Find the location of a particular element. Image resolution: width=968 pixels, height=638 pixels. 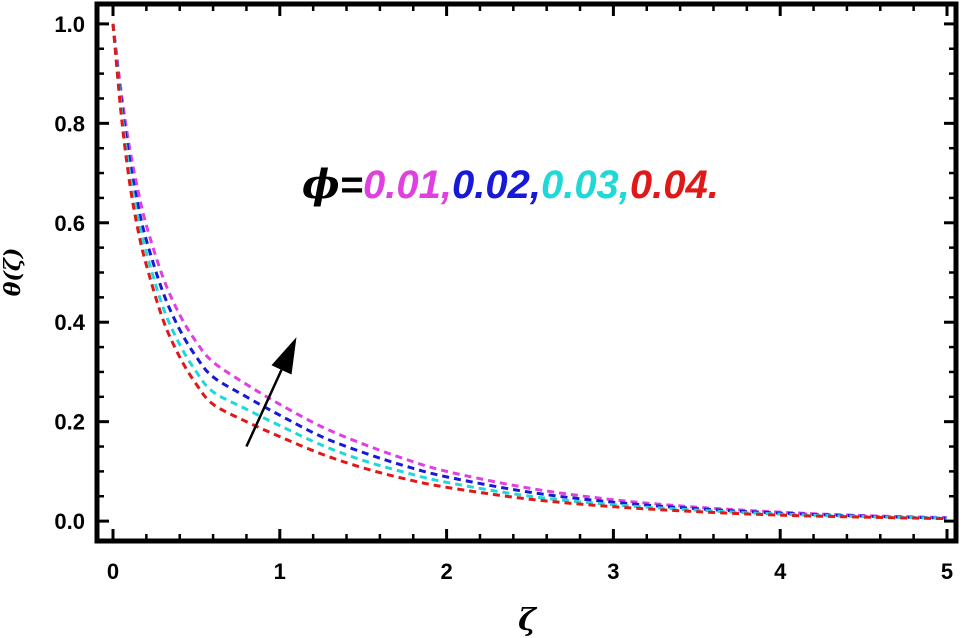

phi-equals: = is located at coordinates (351, 185).